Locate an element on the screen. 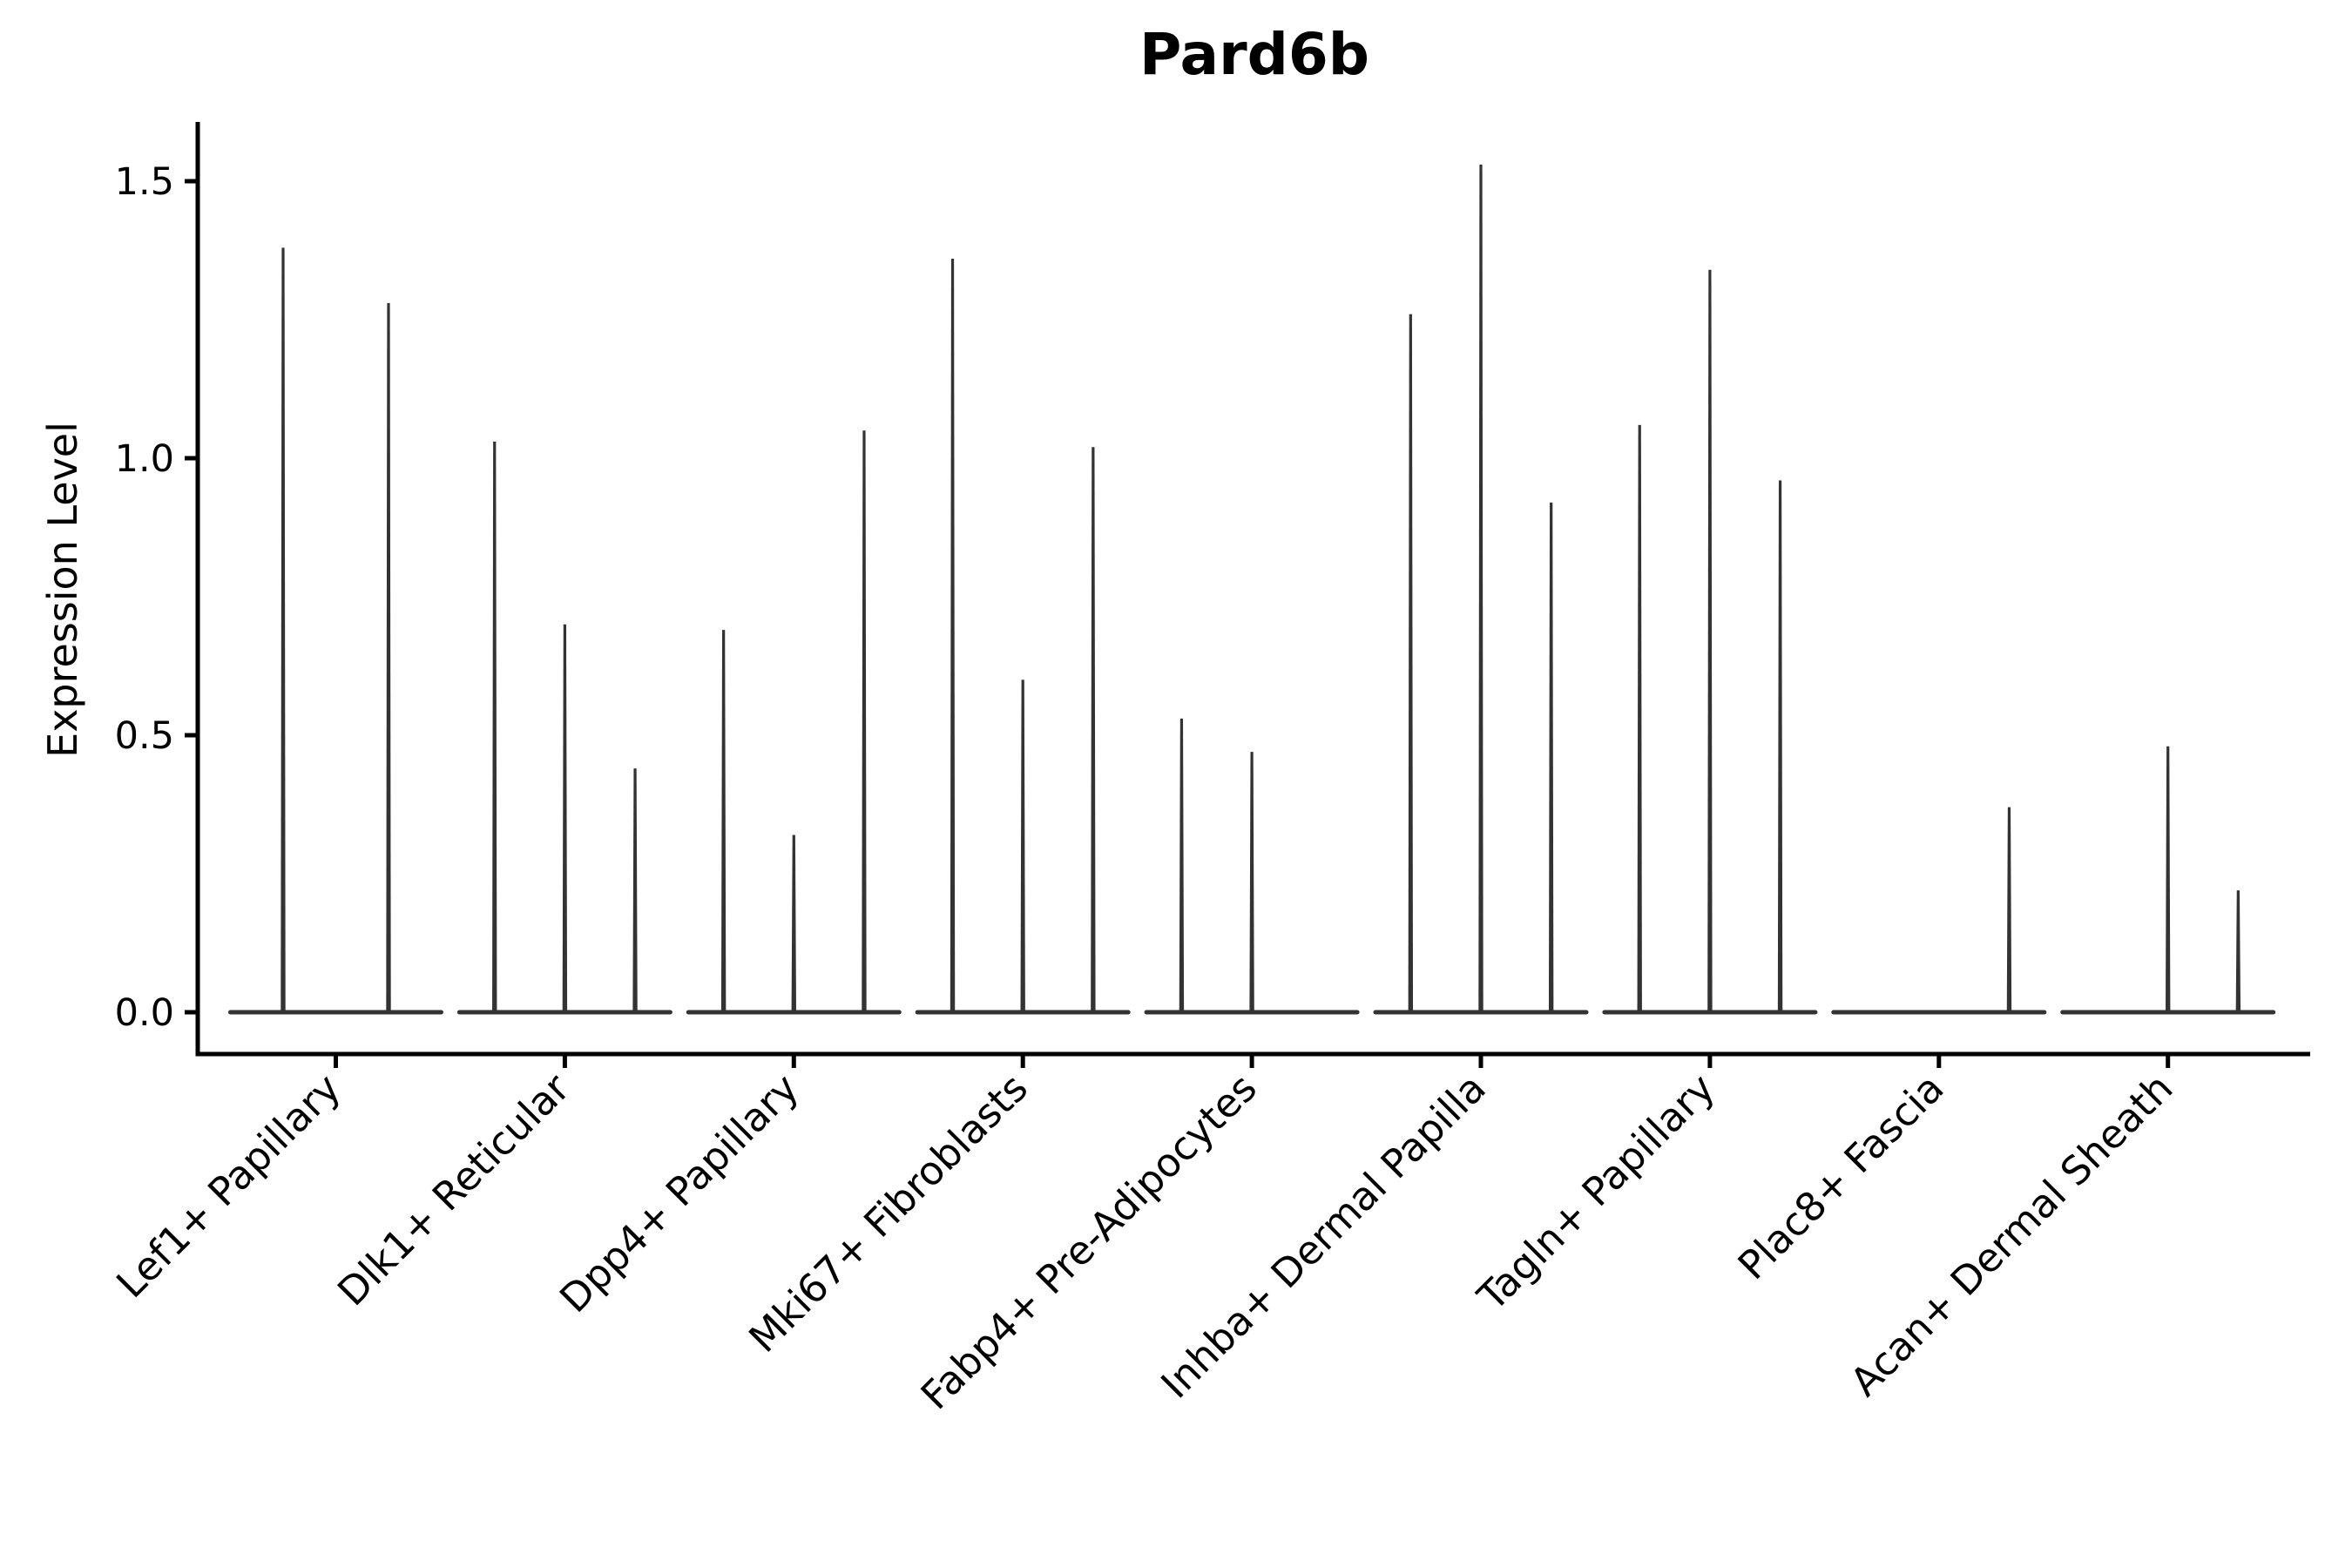  y-tick-label: 1.5 is located at coordinates (145, 182).